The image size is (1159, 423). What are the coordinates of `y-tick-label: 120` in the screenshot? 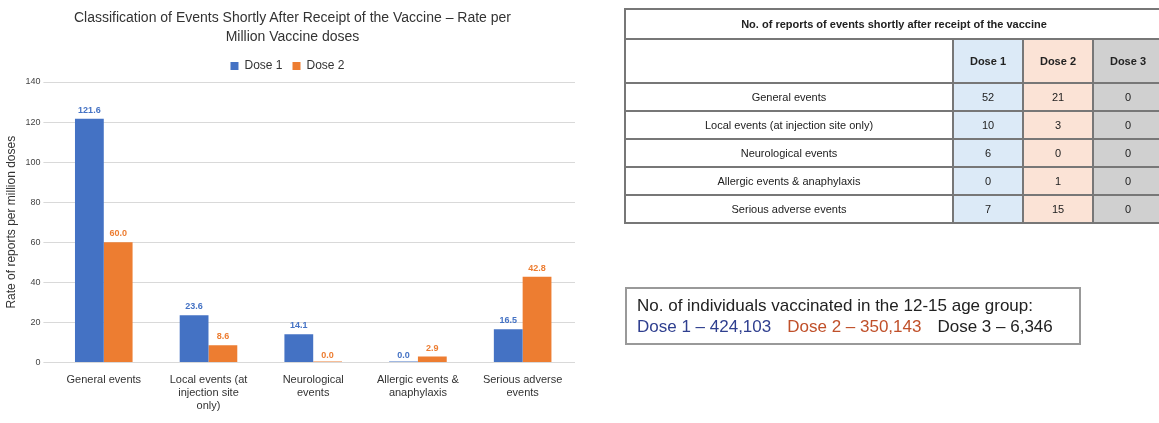 It's located at (33, 121).